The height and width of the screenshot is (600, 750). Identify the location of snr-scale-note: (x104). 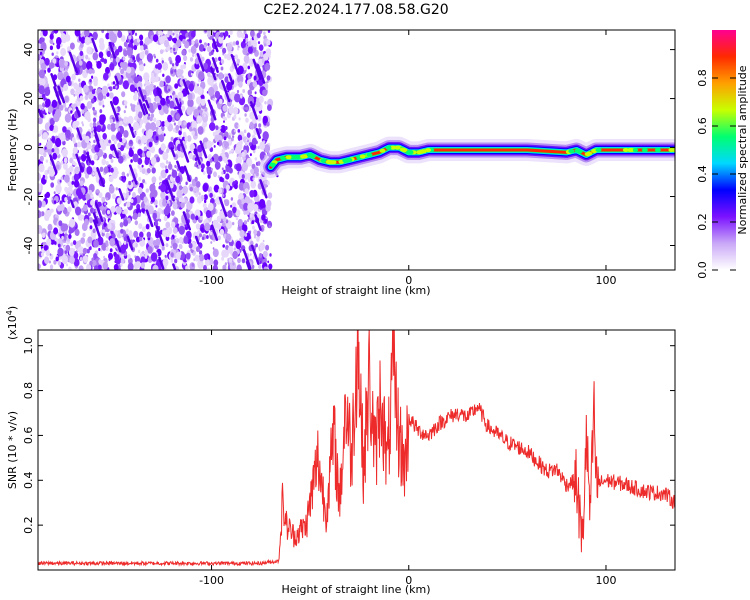
(12, 323).